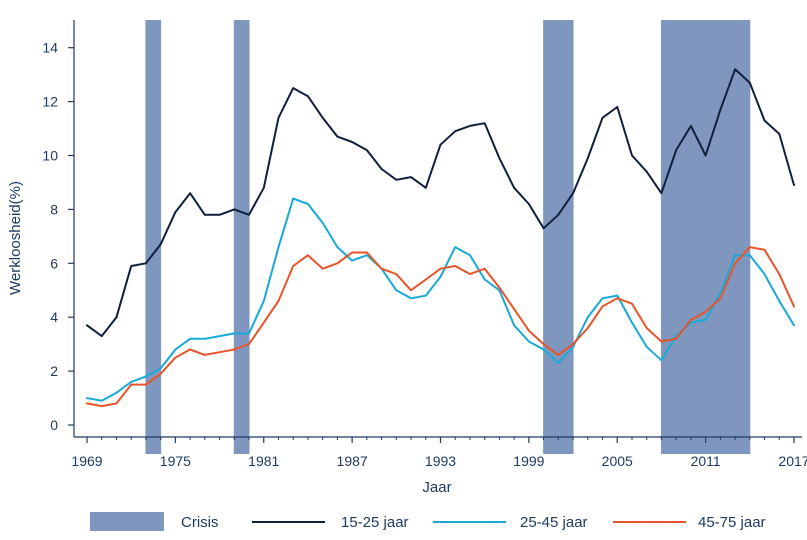 The width and height of the screenshot is (807, 540). What do you see at coordinates (54, 263) in the screenshot?
I see `y-tick-label-6: 6` at bounding box center [54, 263].